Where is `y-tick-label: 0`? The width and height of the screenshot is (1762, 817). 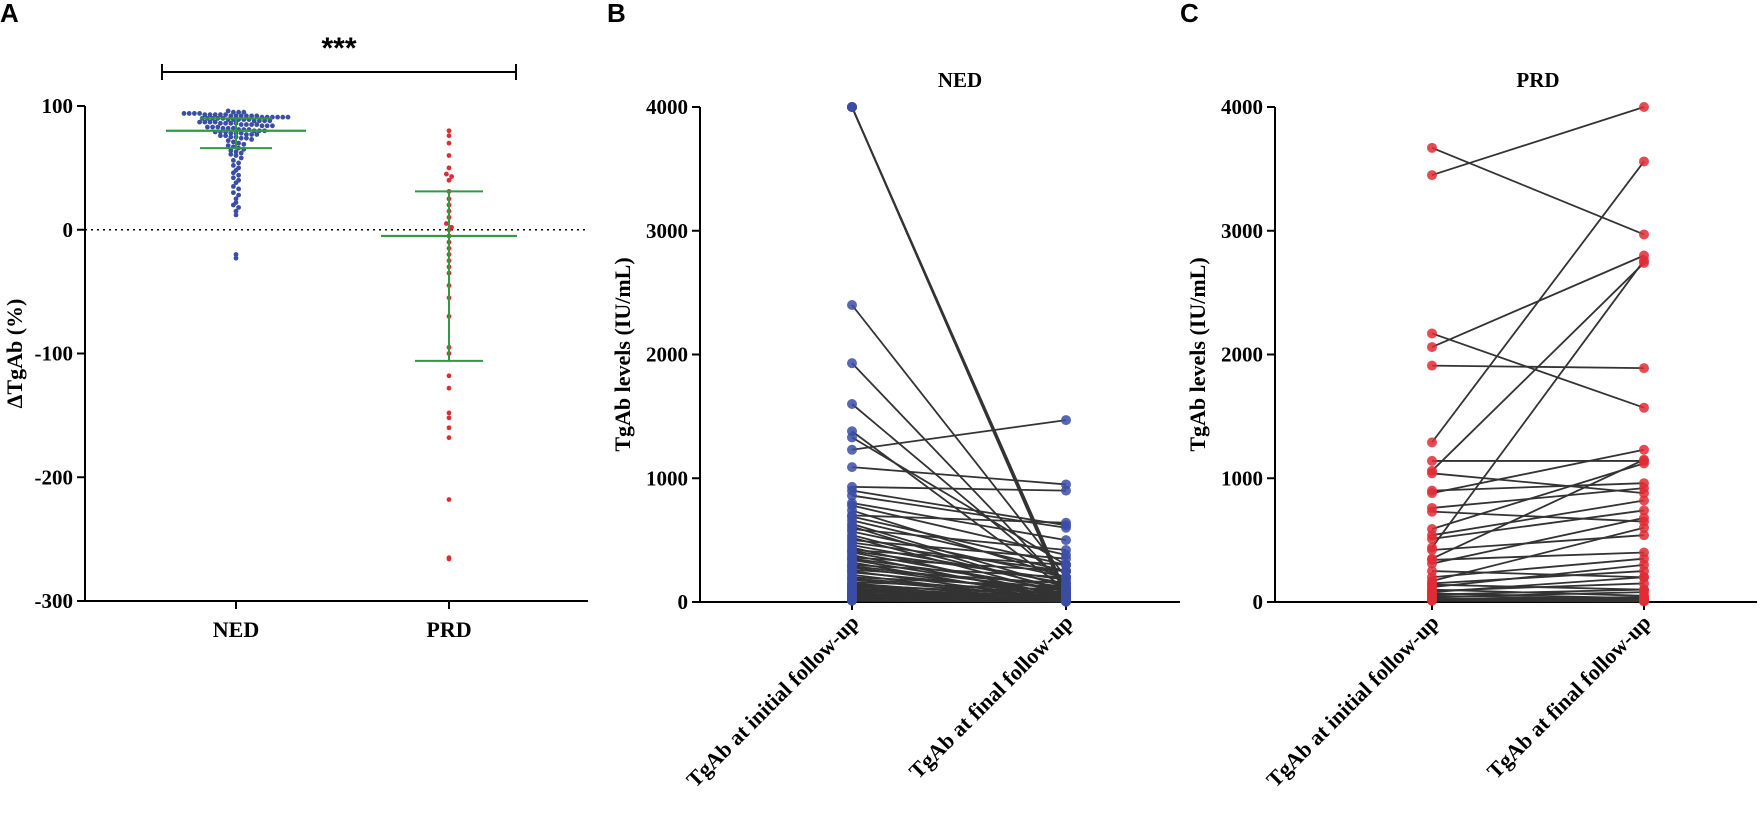 y-tick-label: 0 is located at coordinates (1258, 602).